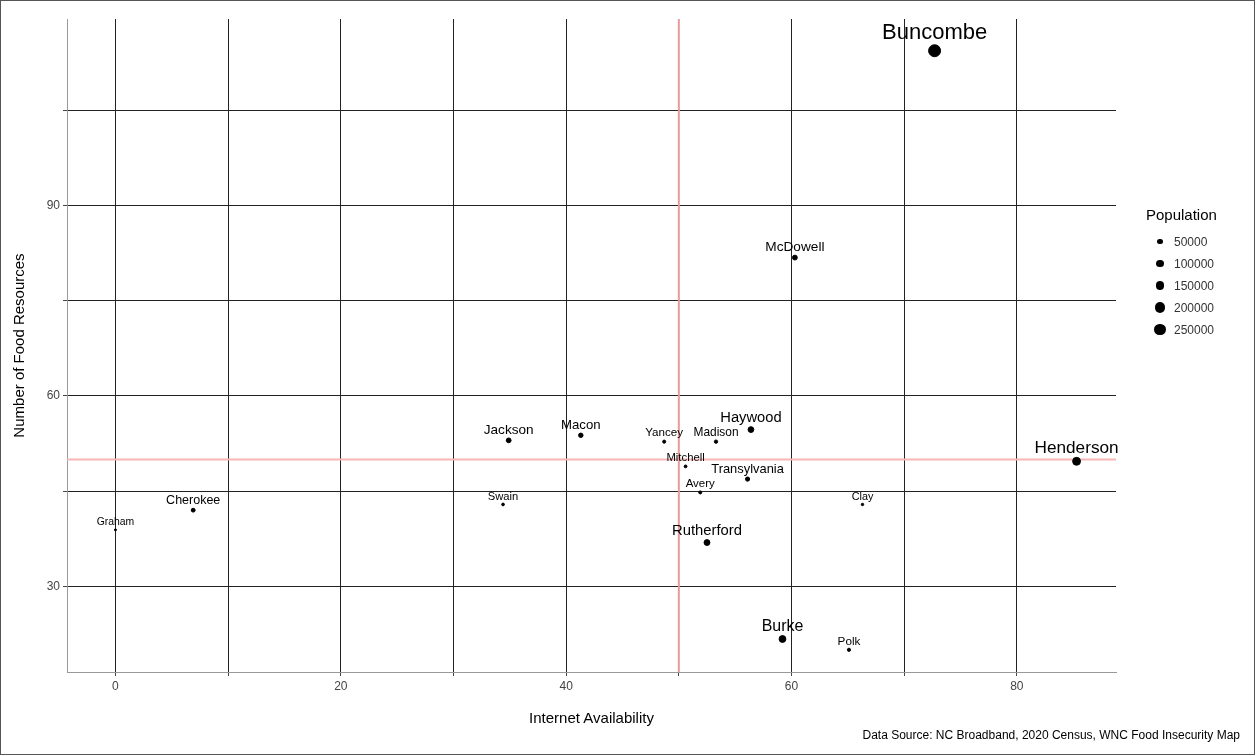  What do you see at coordinates (748, 469) in the screenshot?
I see `annotation: Transylvania` at bounding box center [748, 469].